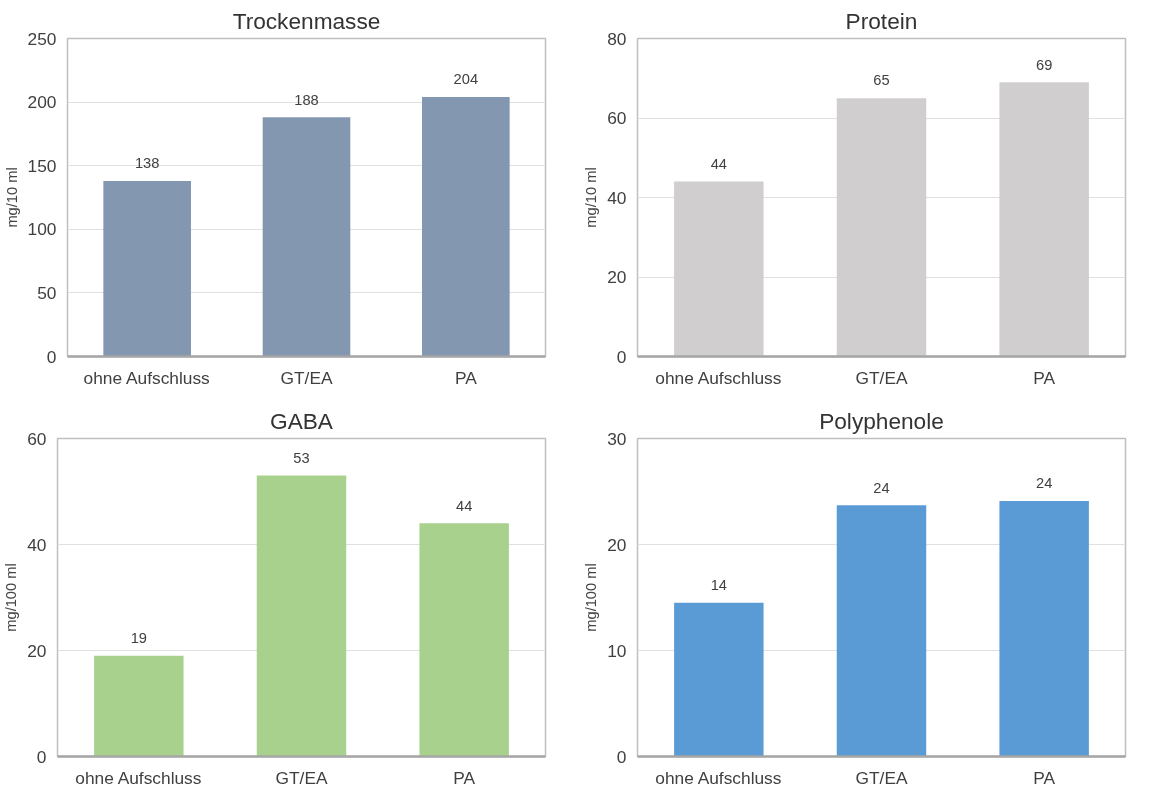 The height and width of the screenshot is (798, 1151). I want to click on data-label: 188, so click(306, 99).